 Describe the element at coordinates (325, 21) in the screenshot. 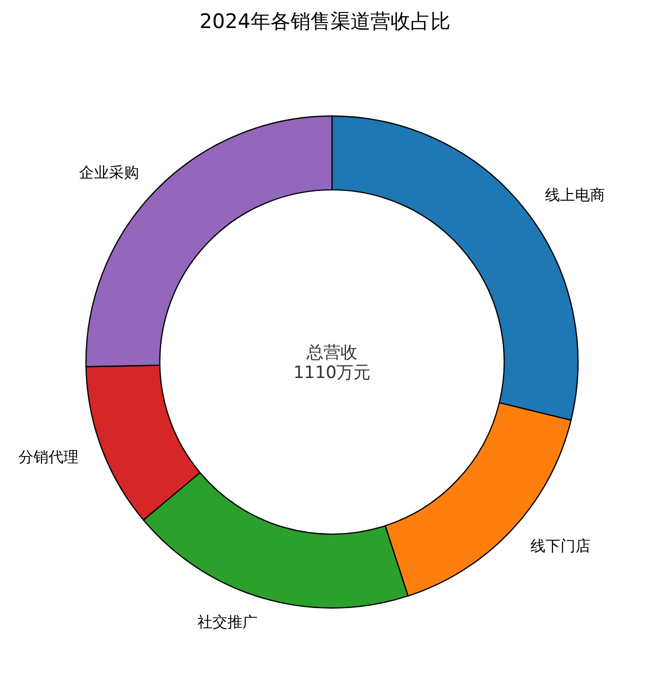

I see `chart-title: 2024年各销售渠道营收占比` at that location.